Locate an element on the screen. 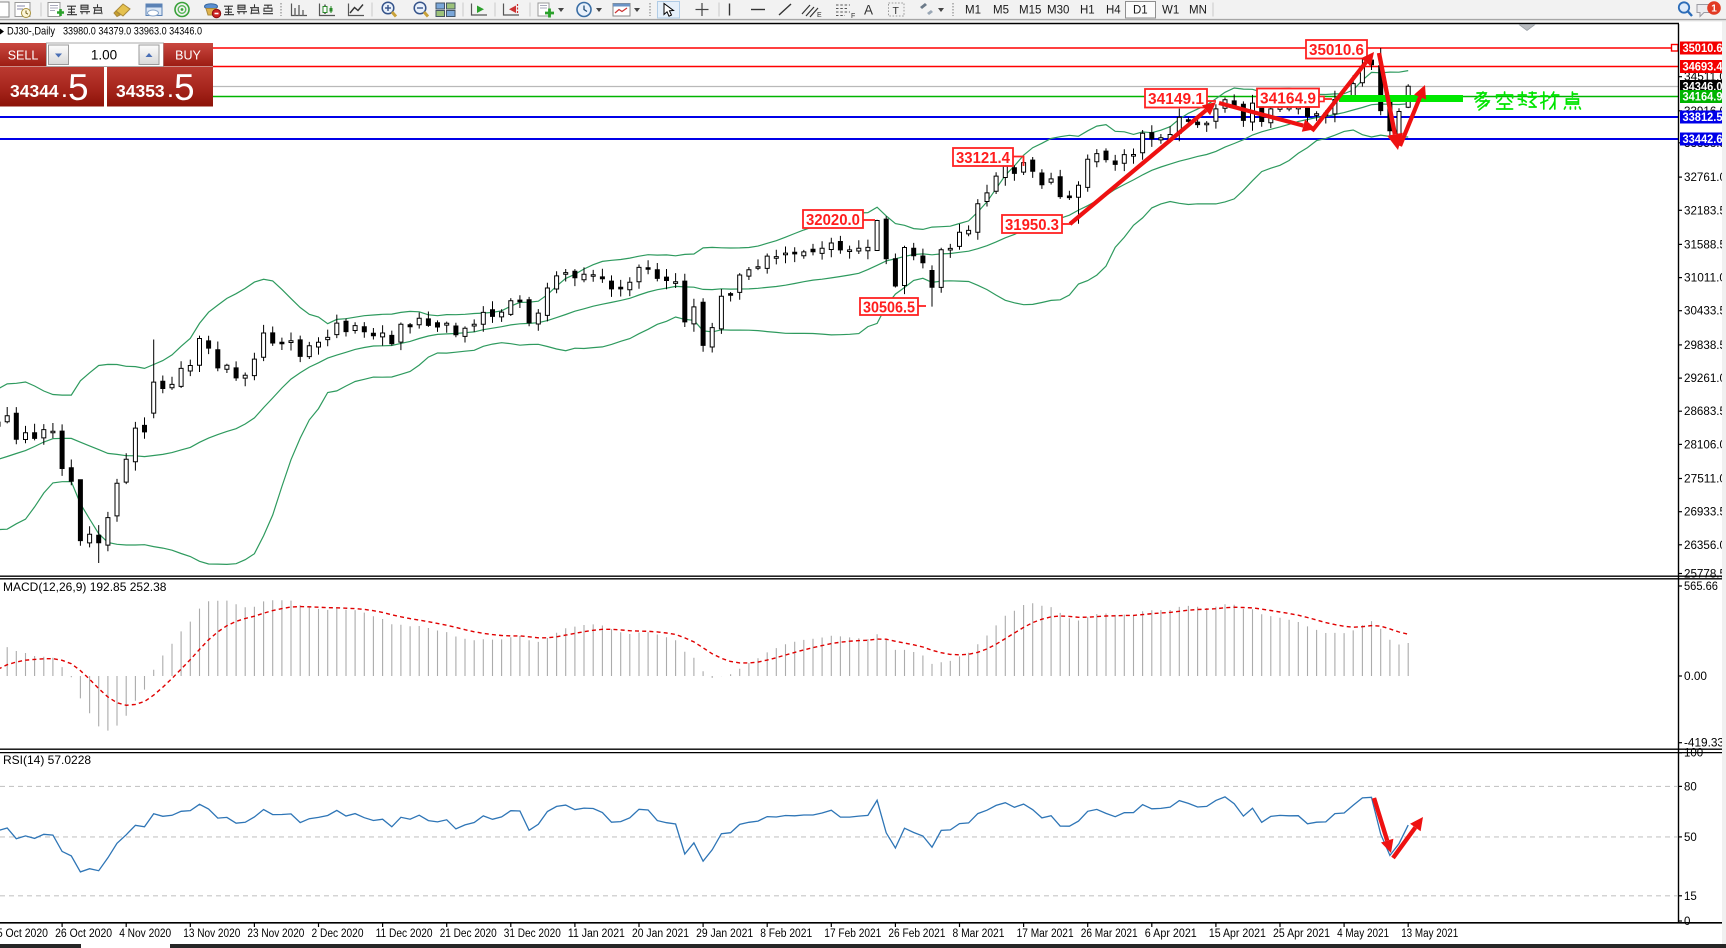  svg-text: 17 Feb 2021 is located at coordinates (852, 934).